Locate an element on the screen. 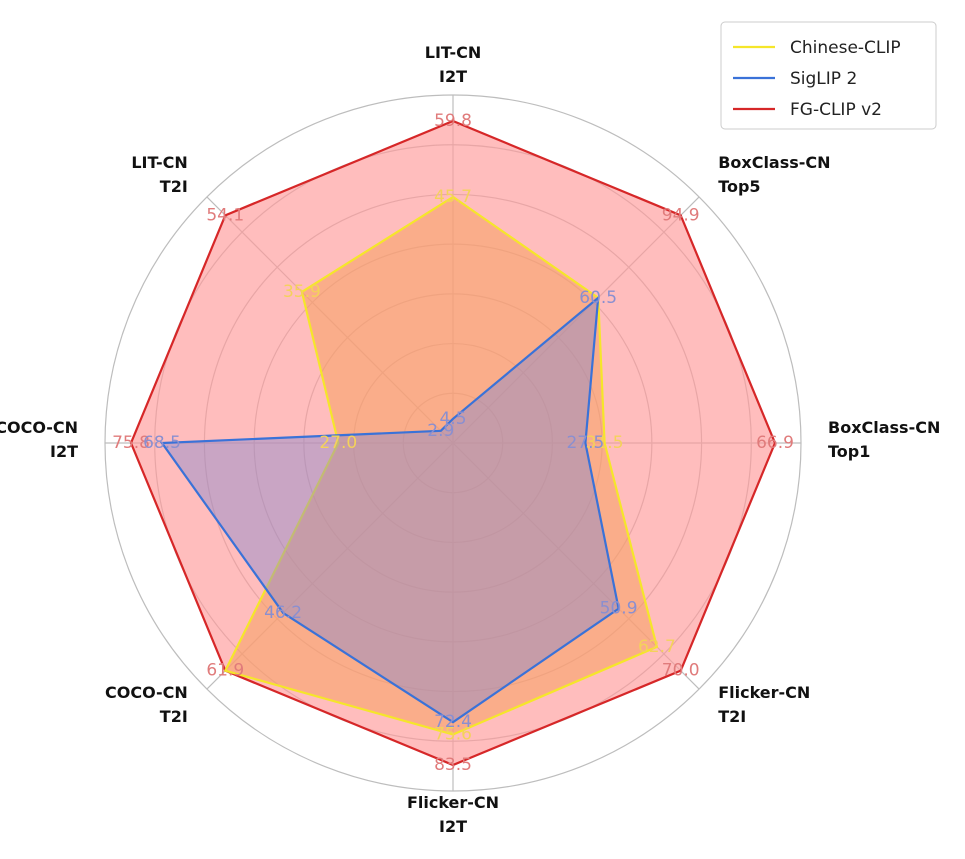  value-label-siglip-2: 27.5 is located at coordinates (585, 443).